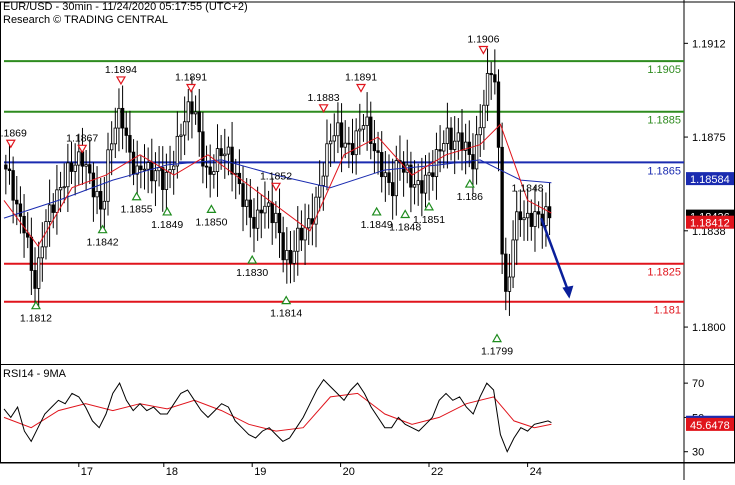 Image resolution: width=735 pixels, height=485 pixels. What do you see at coordinates (13, 133) in the screenshot?
I see `marker-label: 1.1869` at bounding box center [13, 133].